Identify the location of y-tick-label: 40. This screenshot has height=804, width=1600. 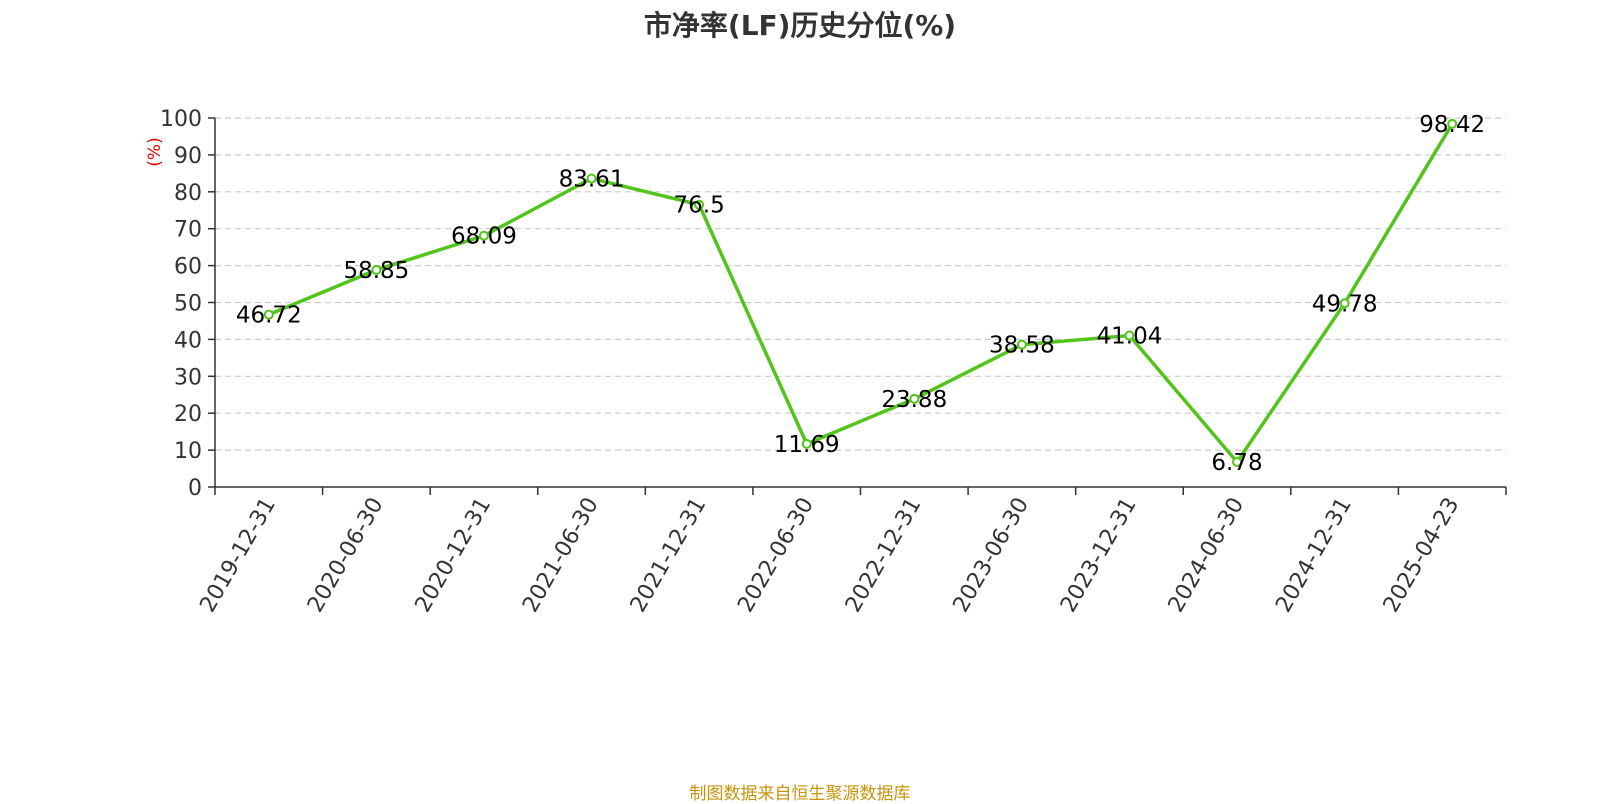
(188, 340).